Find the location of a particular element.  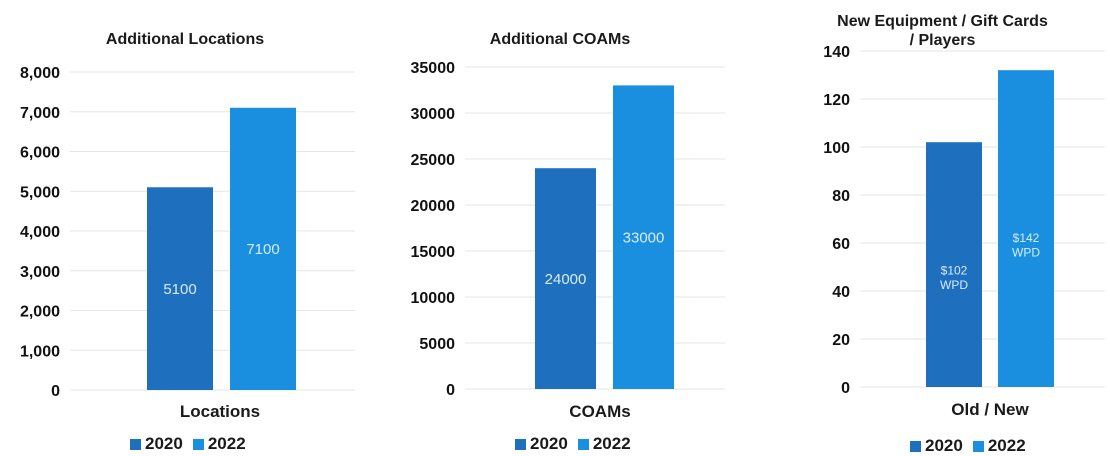

data-label-line: 33000 is located at coordinates (644, 237).